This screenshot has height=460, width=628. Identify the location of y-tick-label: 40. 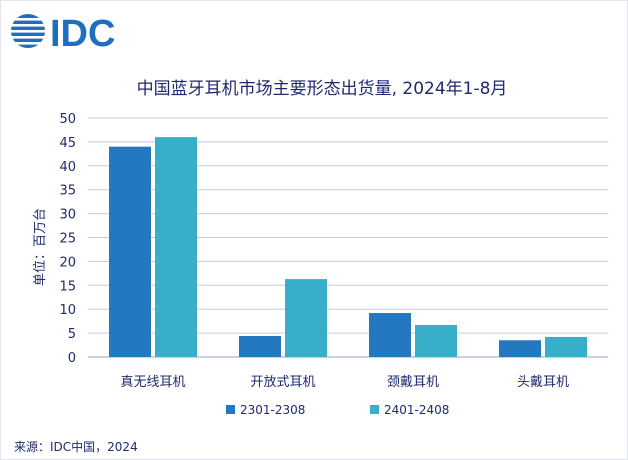
(67, 167).